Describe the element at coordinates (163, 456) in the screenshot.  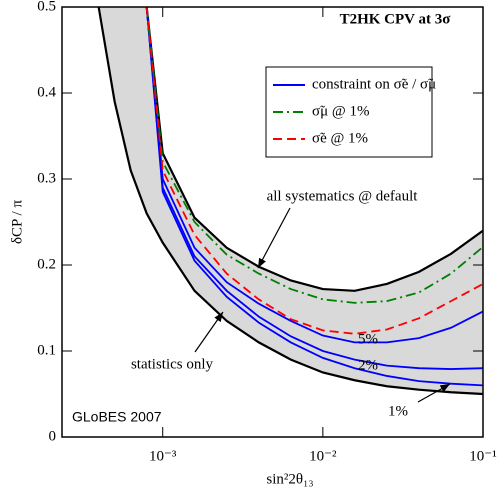
I see `x-tick-label: 10⁻³` at that location.